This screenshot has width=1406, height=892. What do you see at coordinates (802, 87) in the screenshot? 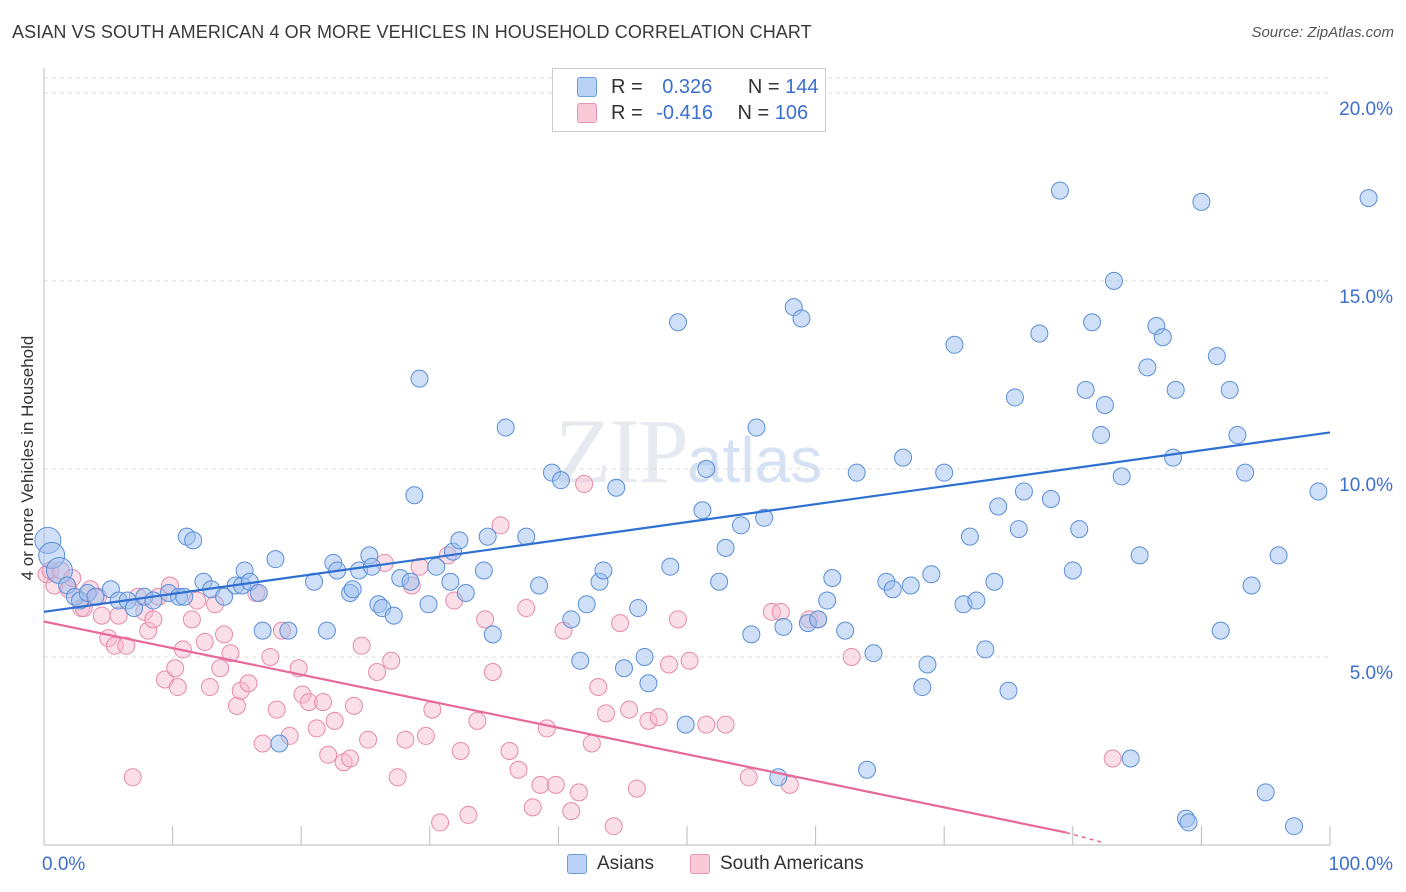
I see `legend-n-value-asian: 144` at bounding box center [802, 87].